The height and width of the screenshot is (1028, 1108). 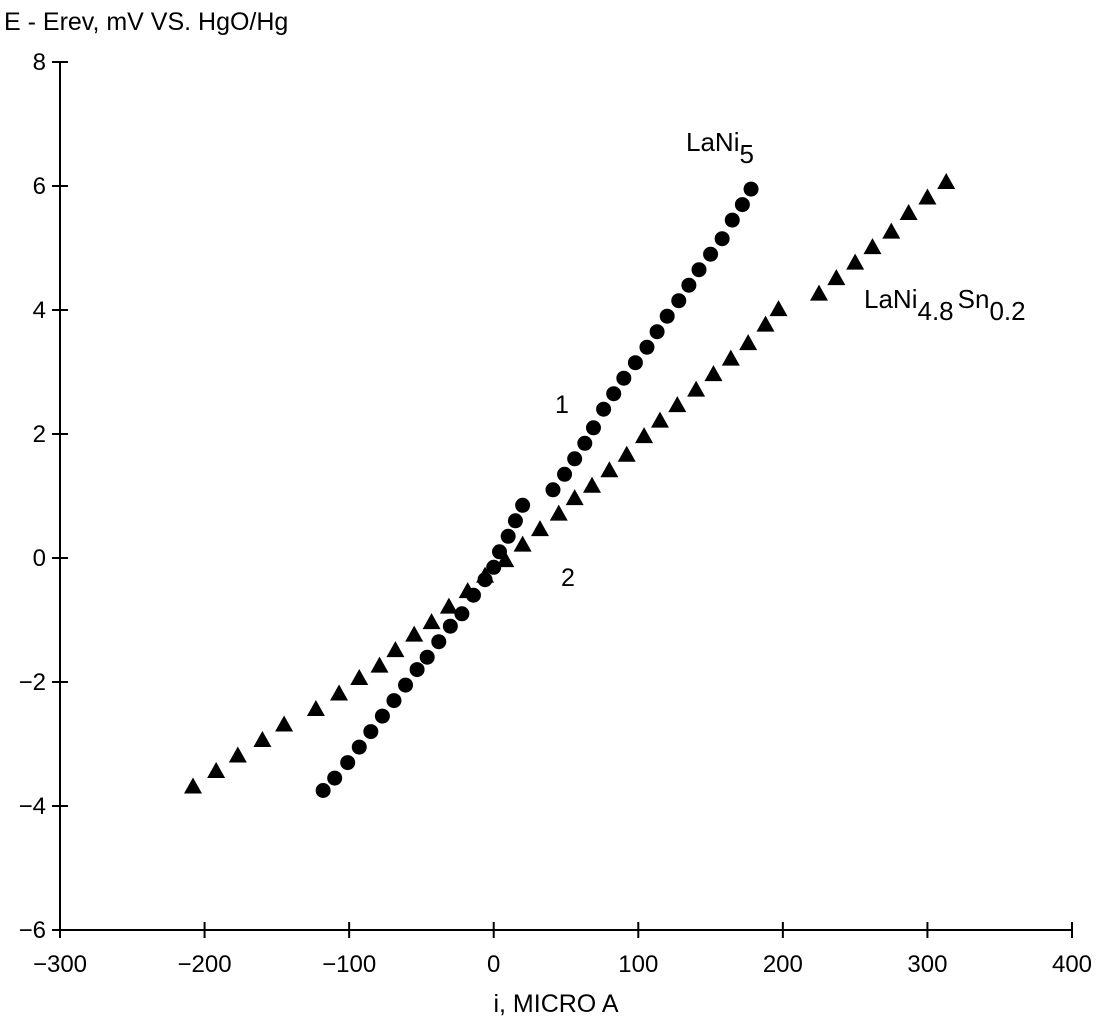 I want to click on curve-number-1: 1, so click(x=562, y=405).